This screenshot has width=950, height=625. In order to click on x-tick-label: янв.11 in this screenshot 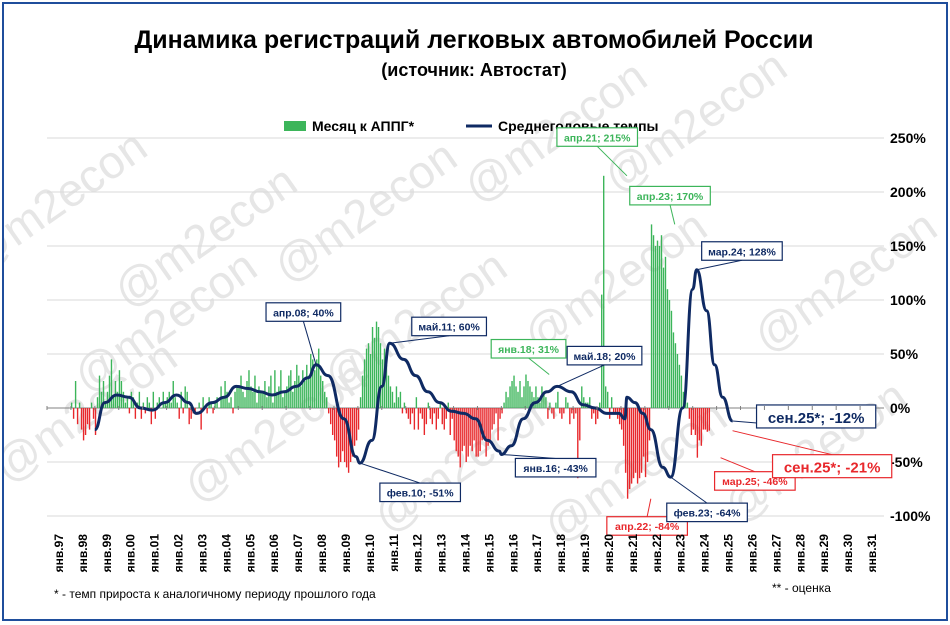, I will do `click(394, 553)`.